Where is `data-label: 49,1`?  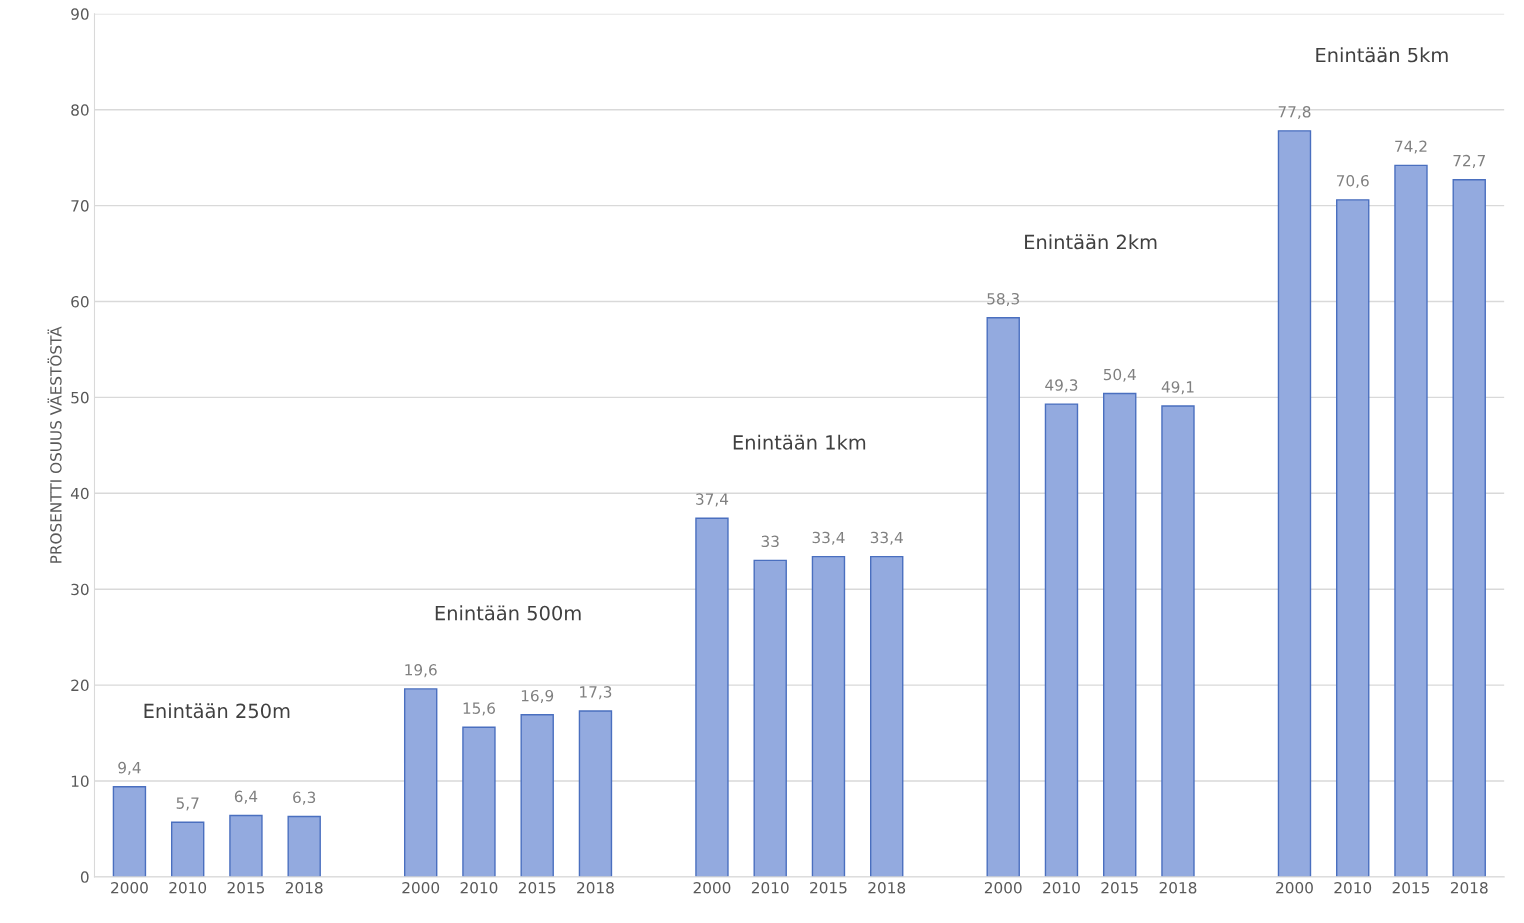
data-label: 49,1 is located at coordinates (1177, 388).